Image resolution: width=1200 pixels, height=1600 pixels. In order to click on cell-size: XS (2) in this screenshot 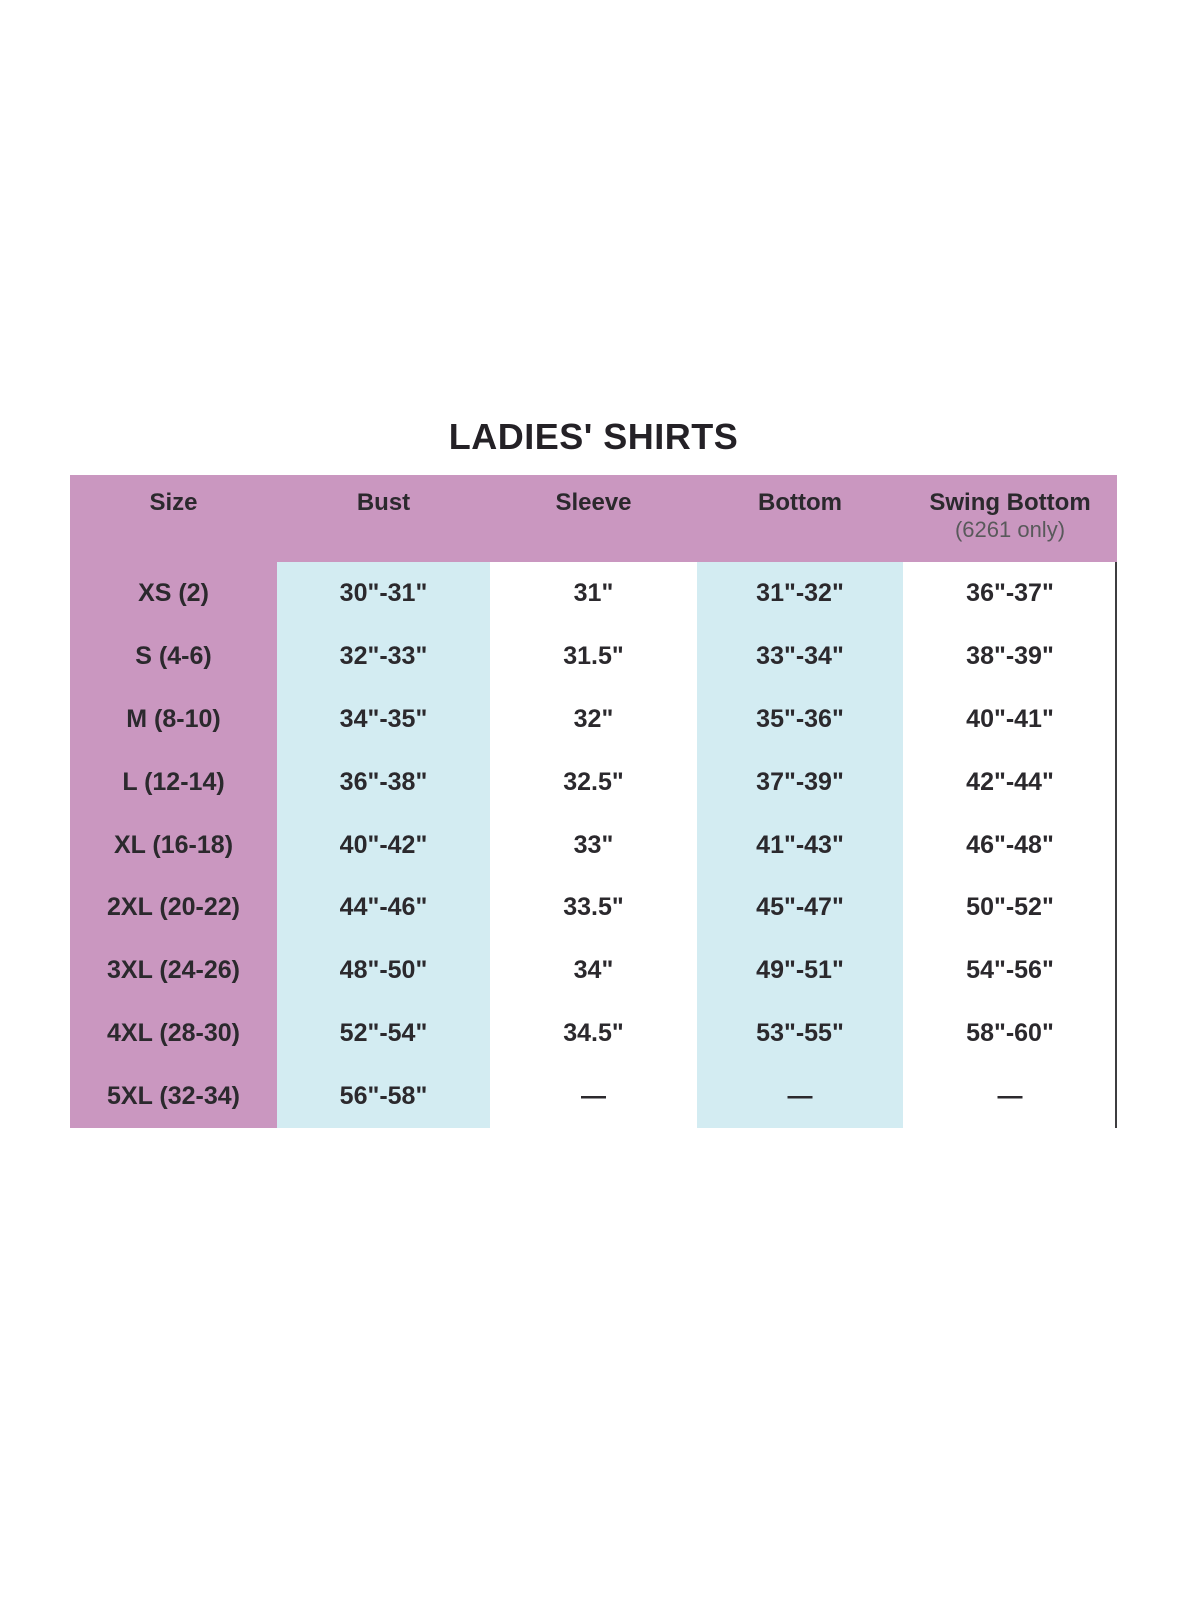, I will do `click(173, 593)`.